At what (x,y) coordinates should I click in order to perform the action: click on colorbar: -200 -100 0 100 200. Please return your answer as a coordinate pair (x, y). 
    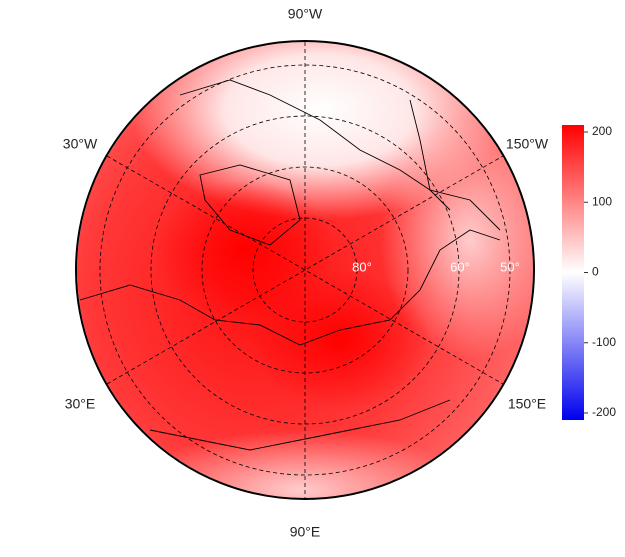
    Looking at the image, I should click on (589, 272).